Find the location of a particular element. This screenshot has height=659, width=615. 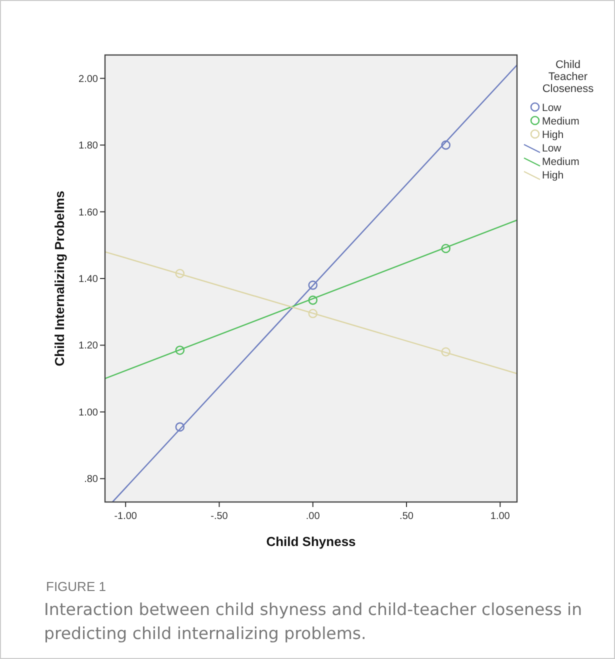

y-axis-title: Child Internalizing Probelms is located at coordinates (59, 278).